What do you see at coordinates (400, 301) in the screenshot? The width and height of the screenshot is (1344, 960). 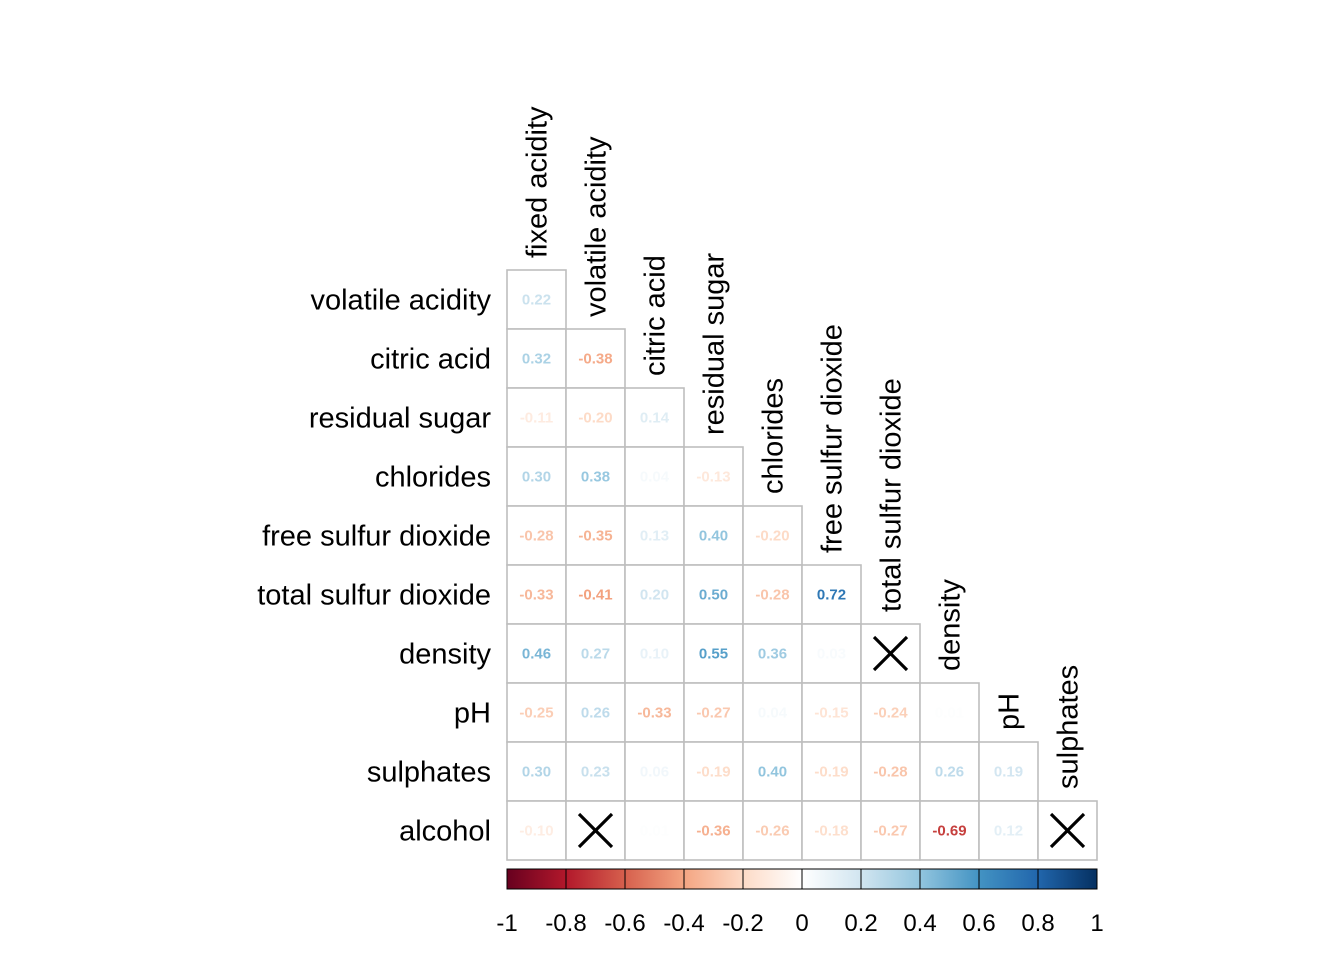 I see `row-label: volatile acidity` at bounding box center [400, 301].